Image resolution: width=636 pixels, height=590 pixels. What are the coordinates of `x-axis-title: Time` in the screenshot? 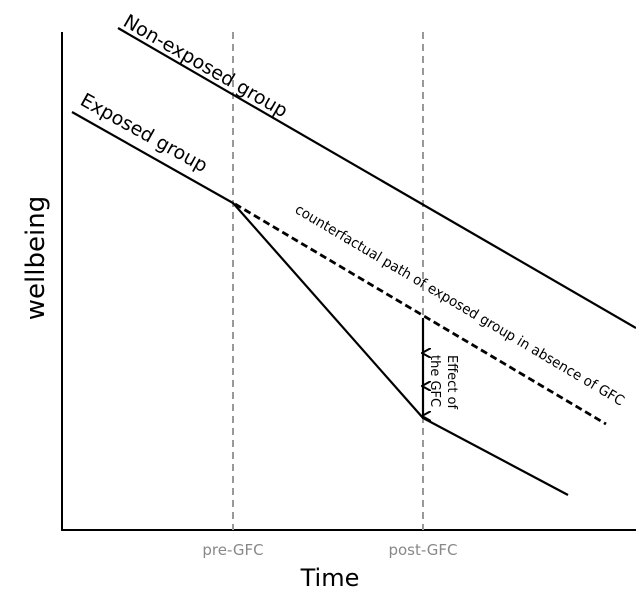 It's located at (330, 577).